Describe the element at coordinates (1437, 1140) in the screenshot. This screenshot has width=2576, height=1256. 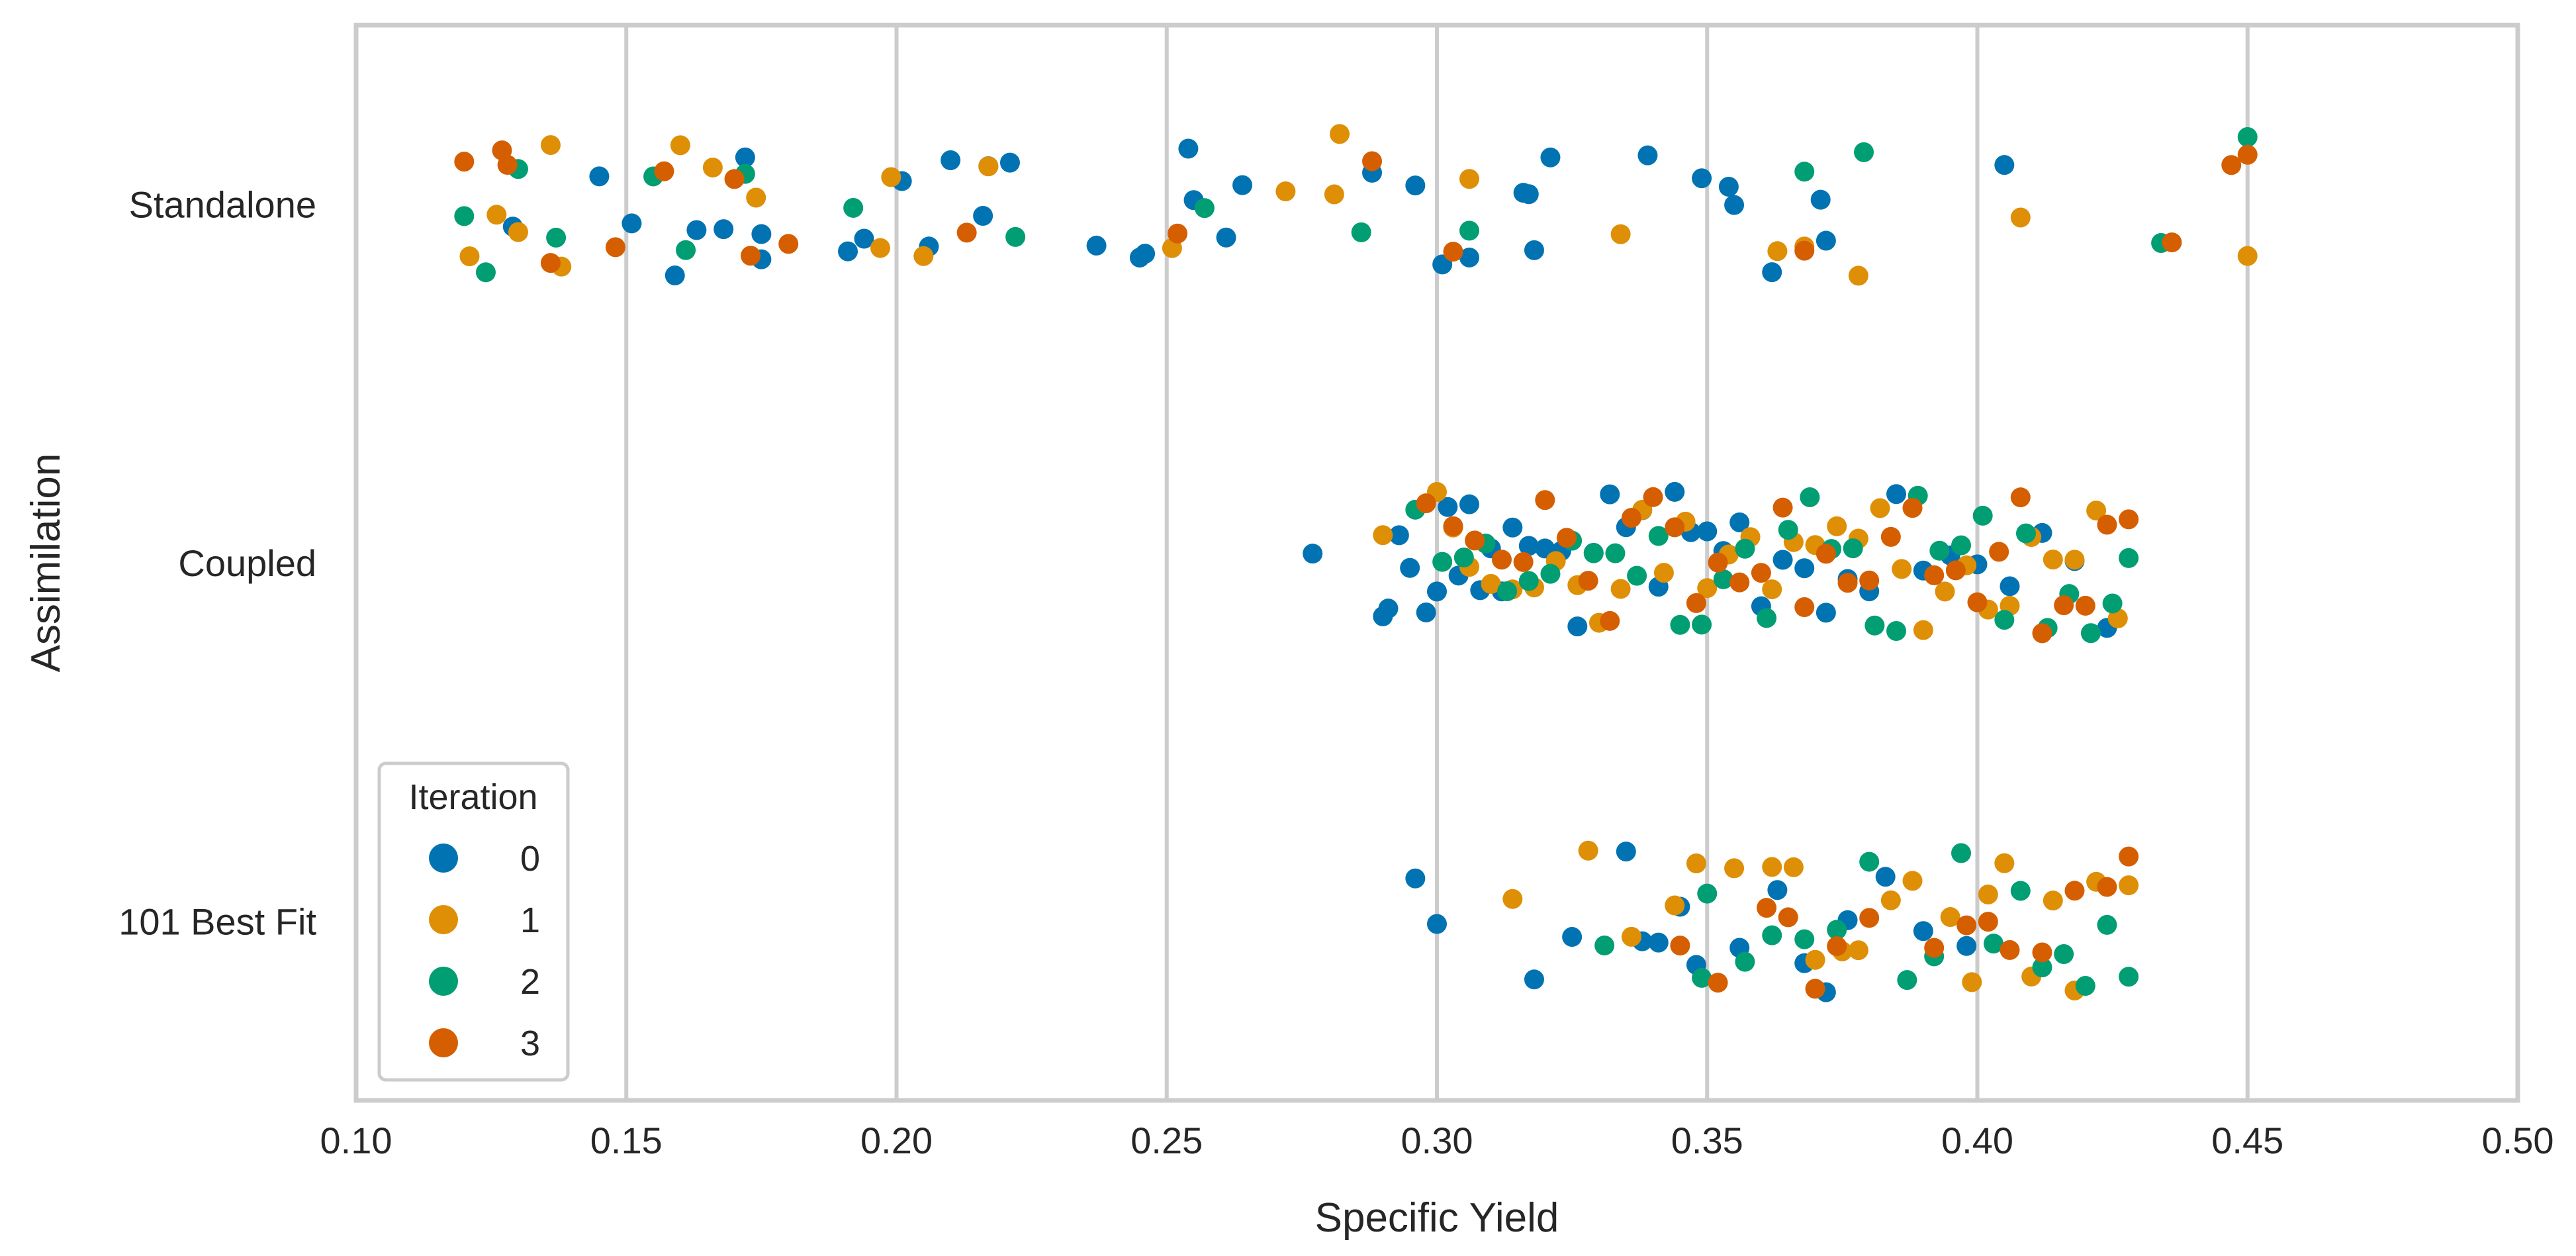
I see `x-tick-label: 0.30` at that location.